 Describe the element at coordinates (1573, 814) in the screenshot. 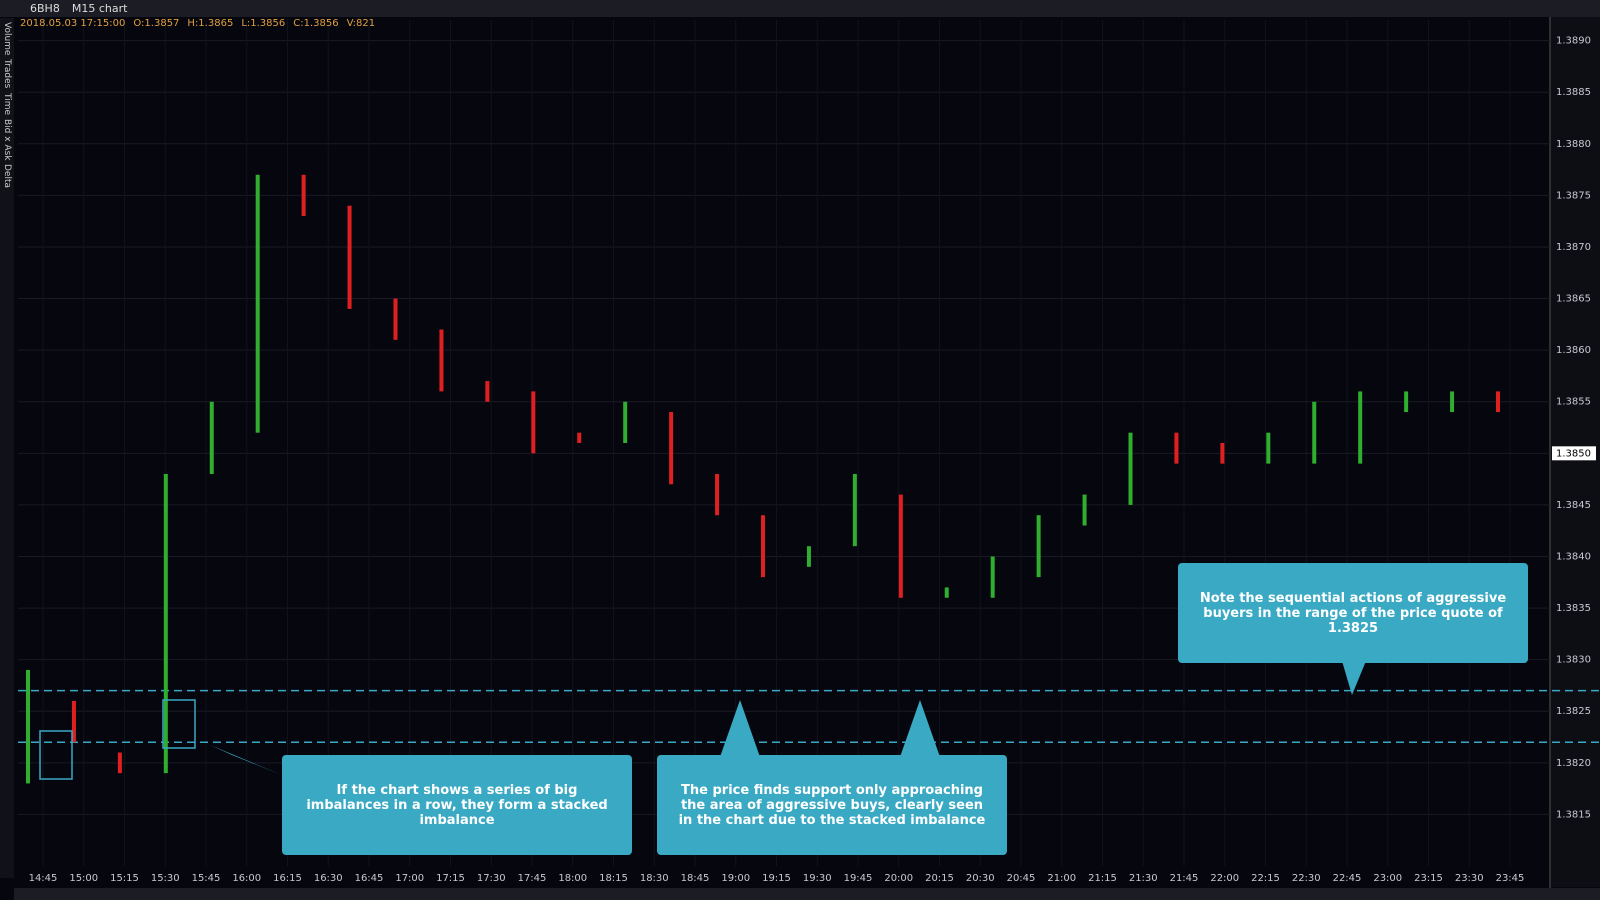

I see `y-tick-label: 1.3815` at that location.